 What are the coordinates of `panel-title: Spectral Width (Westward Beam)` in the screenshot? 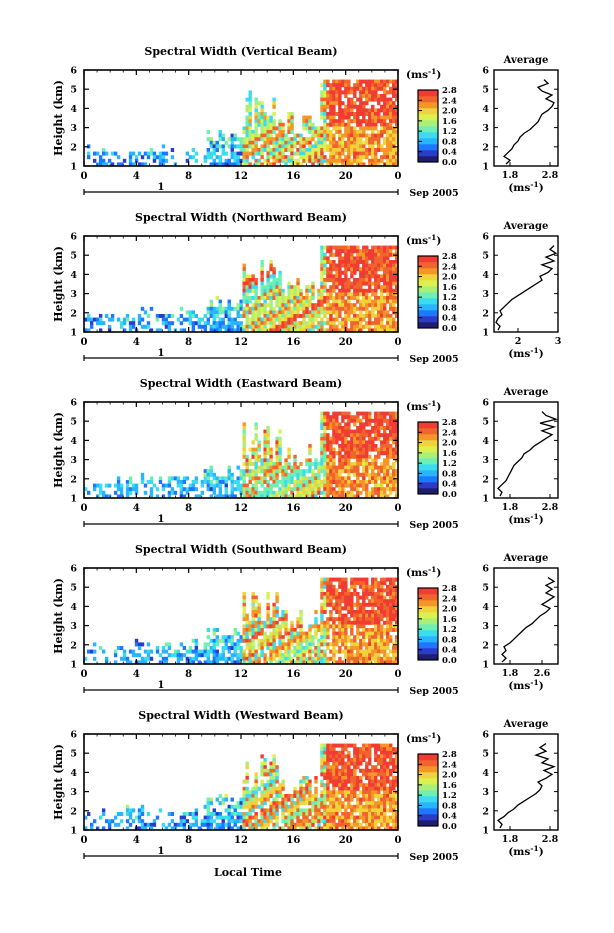 It's located at (240, 715).